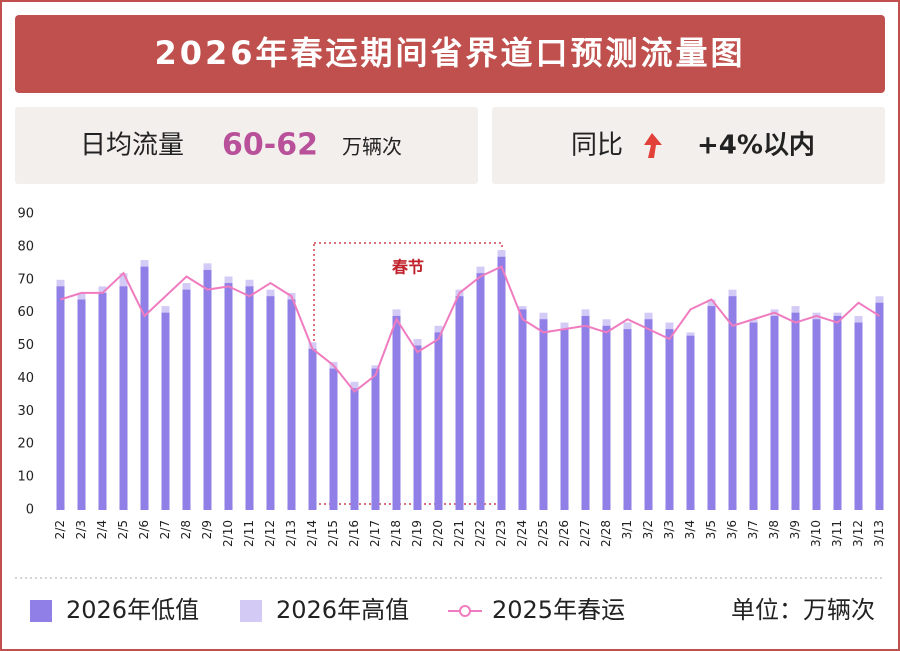  Describe the element at coordinates (144, 529) in the screenshot. I see `x-tick-label: 2/6` at that location.